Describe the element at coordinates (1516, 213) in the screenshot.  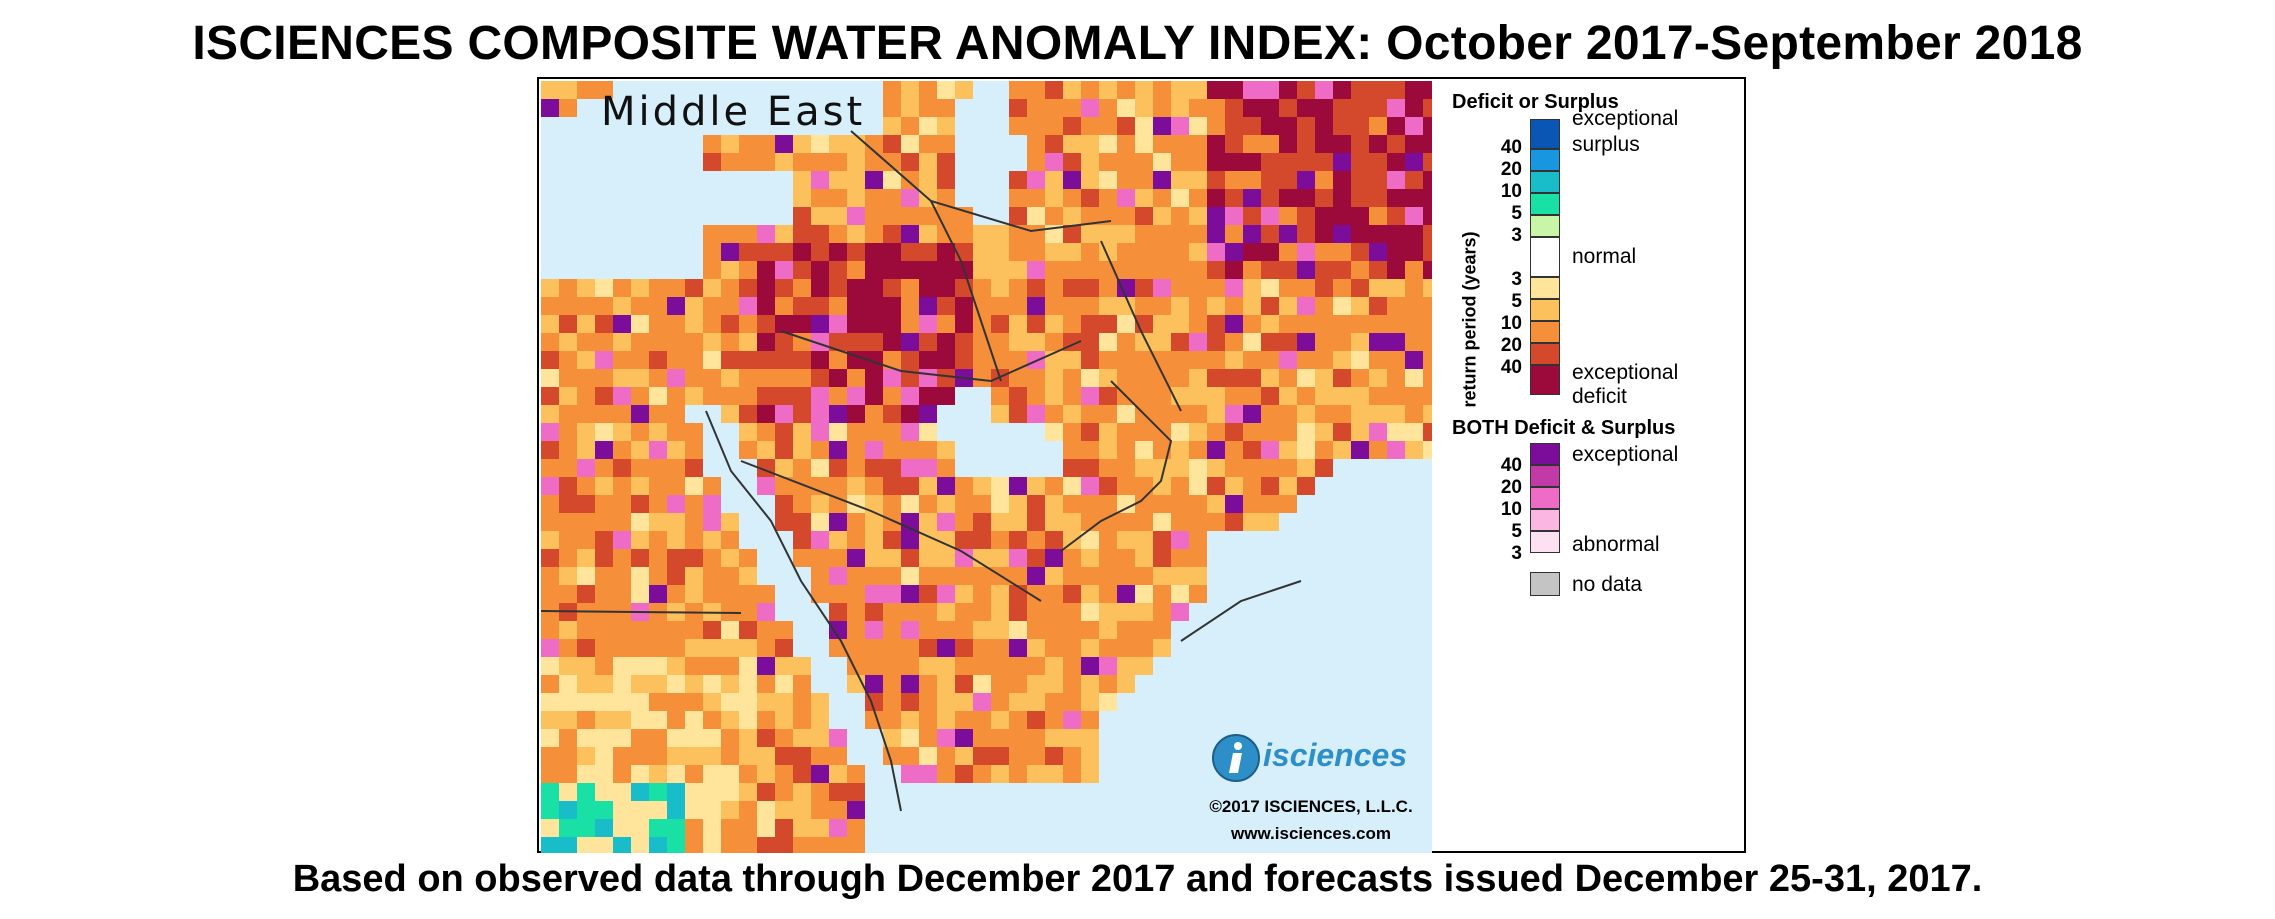
I see `tick-surplus-5: 5` at that location.